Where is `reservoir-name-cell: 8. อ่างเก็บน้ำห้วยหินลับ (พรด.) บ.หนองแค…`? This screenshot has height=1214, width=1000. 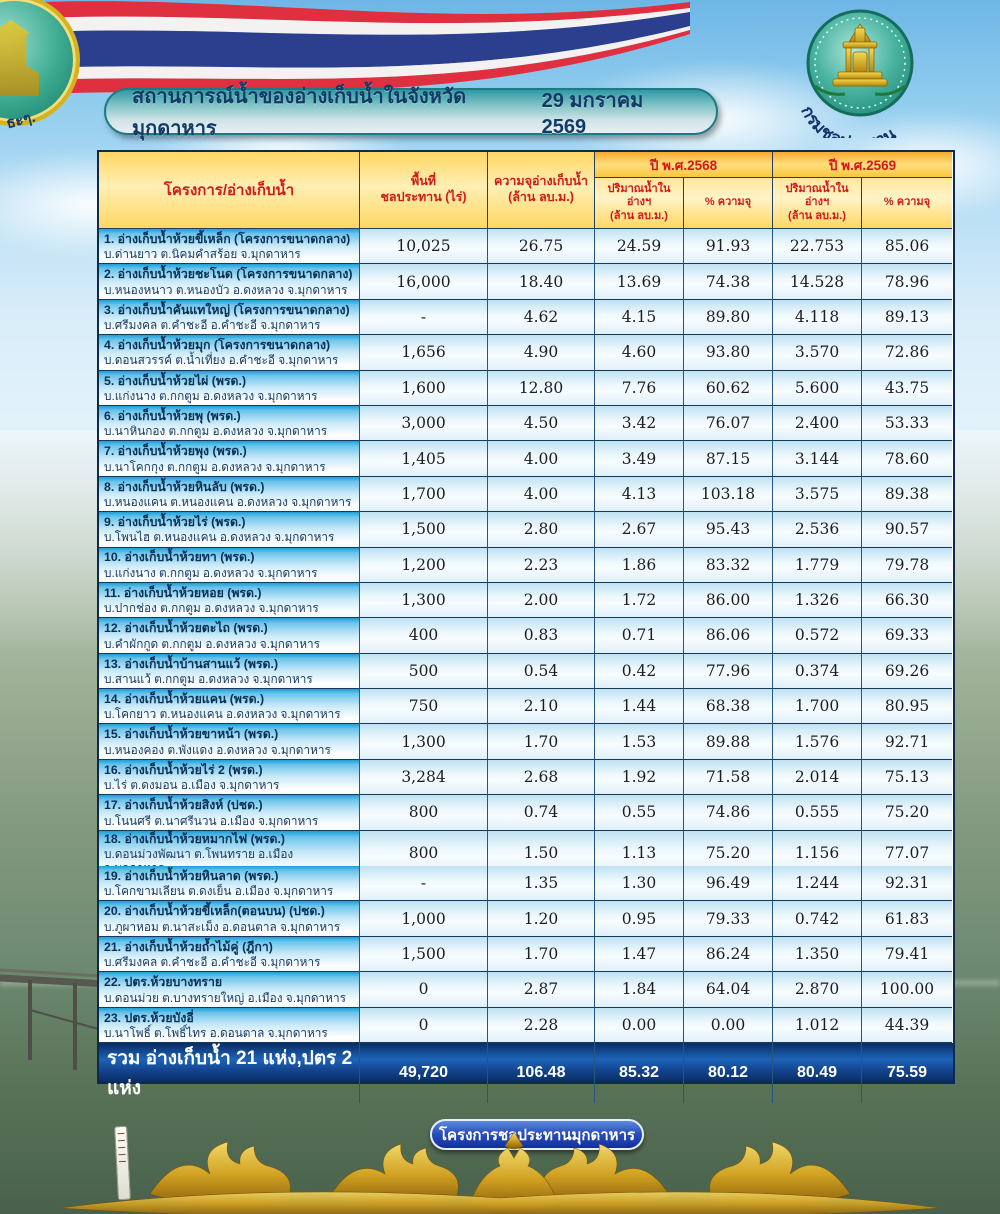 reservoir-name-cell: 8. อ่างเก็บน้ำห้วยหินลับ (พรด.) บ.หนองแค… is located at coordinates (229, 494).